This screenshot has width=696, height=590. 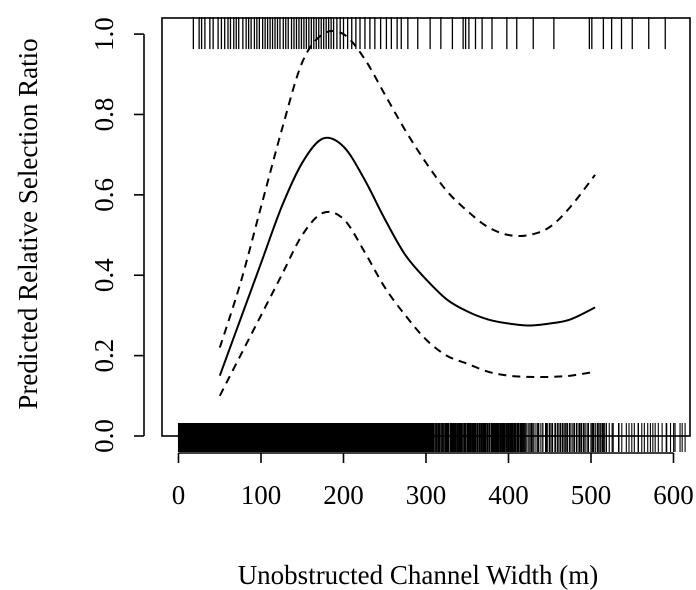 I want to click on y-axis: 0.0 0.2 0.4 0.6 0.8 1.0, so click(x=117, y=235).